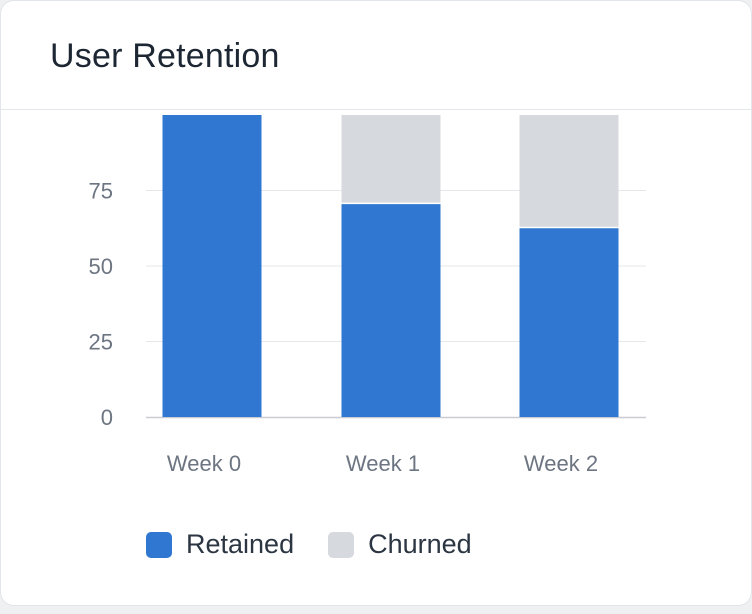 The width and height of the screenshot is (752, 614). Describe the element at coordinates (240, 544) in the screenshot. I see `legend-label-retained: Retained` at that location.